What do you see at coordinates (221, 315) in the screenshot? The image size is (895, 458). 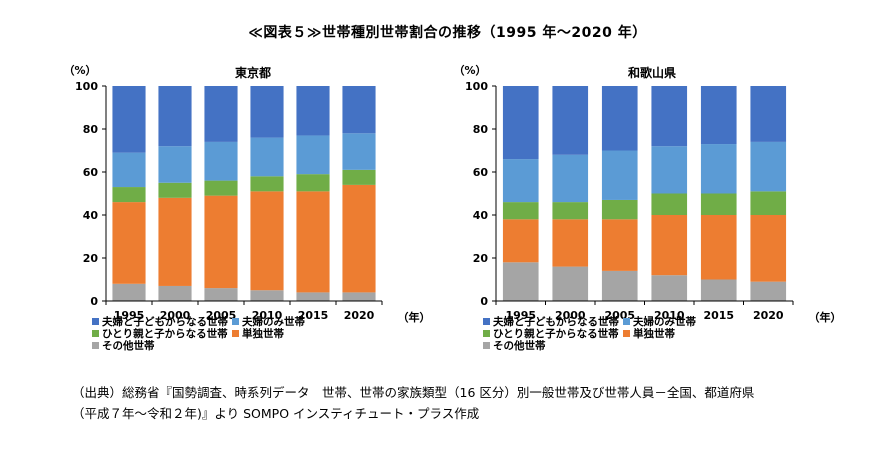 I see `x-tick-label: 2005` at bounding box center [221, 315].